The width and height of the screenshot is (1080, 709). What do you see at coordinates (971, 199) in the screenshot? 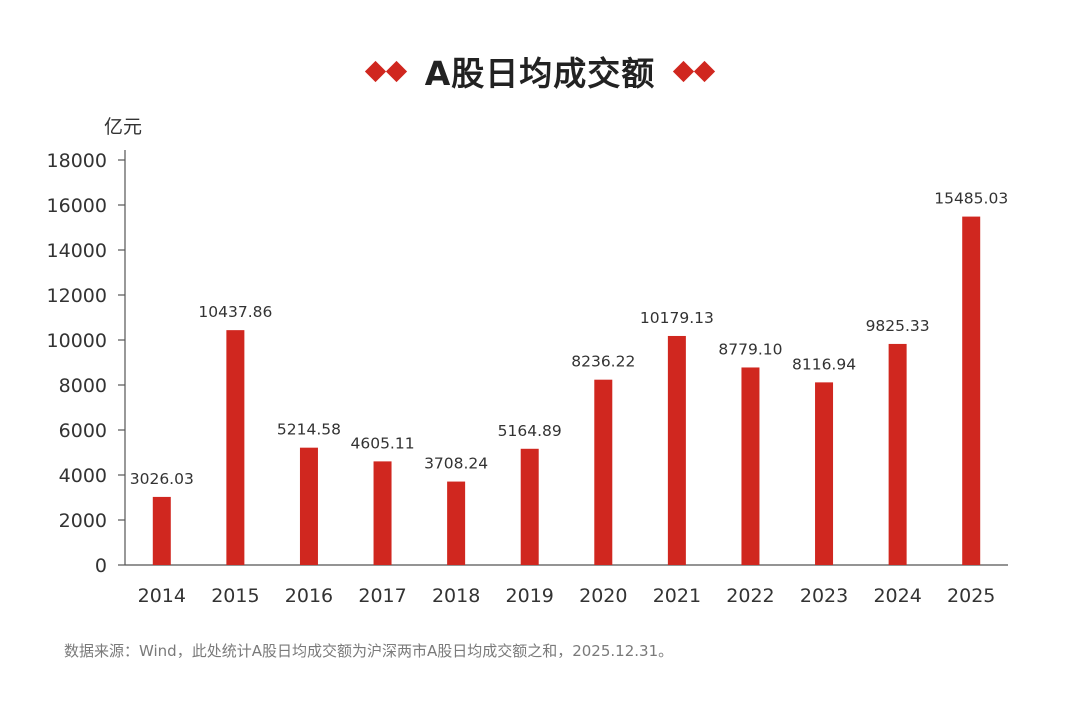
I see `bar-value-label-2025: 15485.03` at bounding box center [971, 199].